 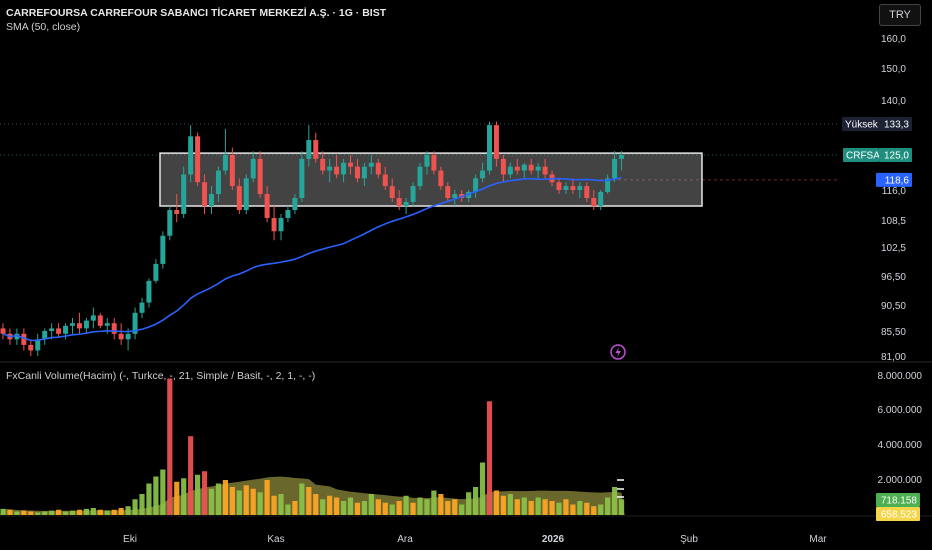 I want to click on price-tick-label: 150,0, so click(x=893, y=69).